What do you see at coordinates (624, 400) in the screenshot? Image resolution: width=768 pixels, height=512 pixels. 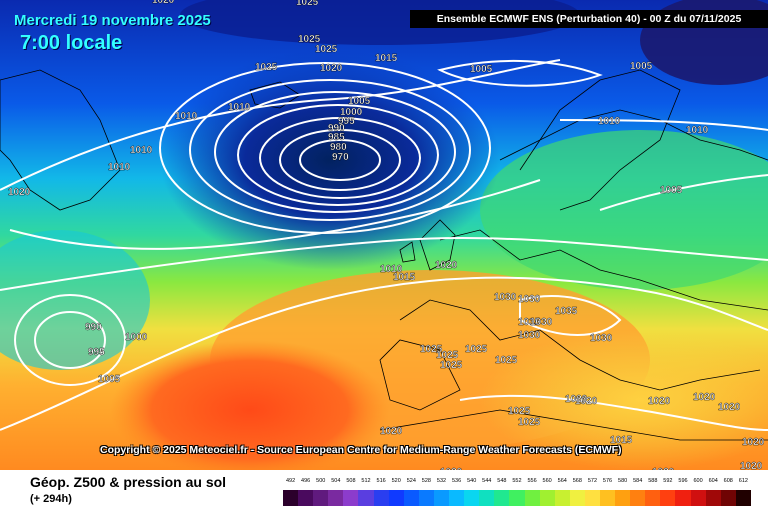 I see `yellow-zone-east` at bounding box center [624, 400].